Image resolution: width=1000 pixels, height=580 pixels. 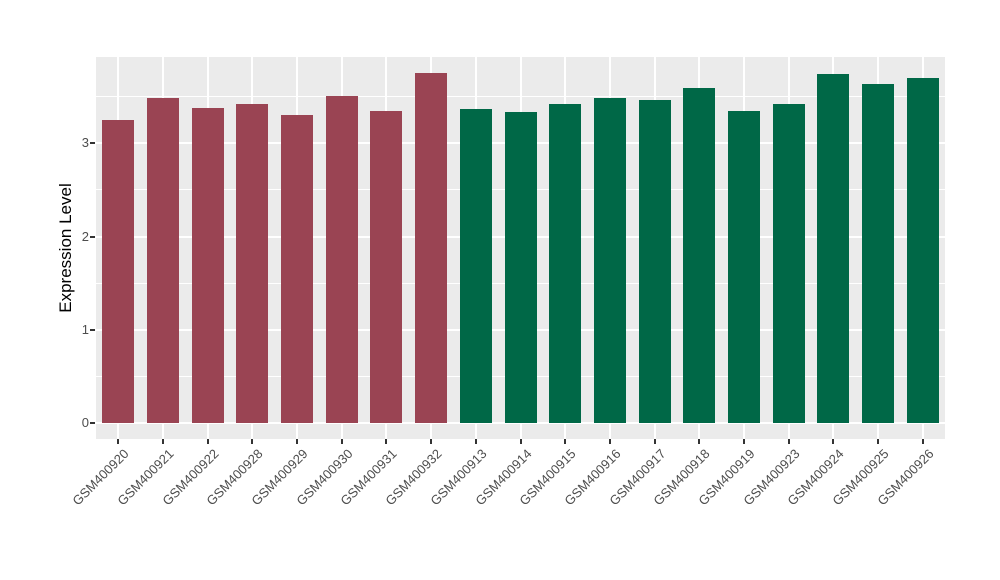 I want to click on x-tick-mark-GSM400929, so click(x=297, y=441).